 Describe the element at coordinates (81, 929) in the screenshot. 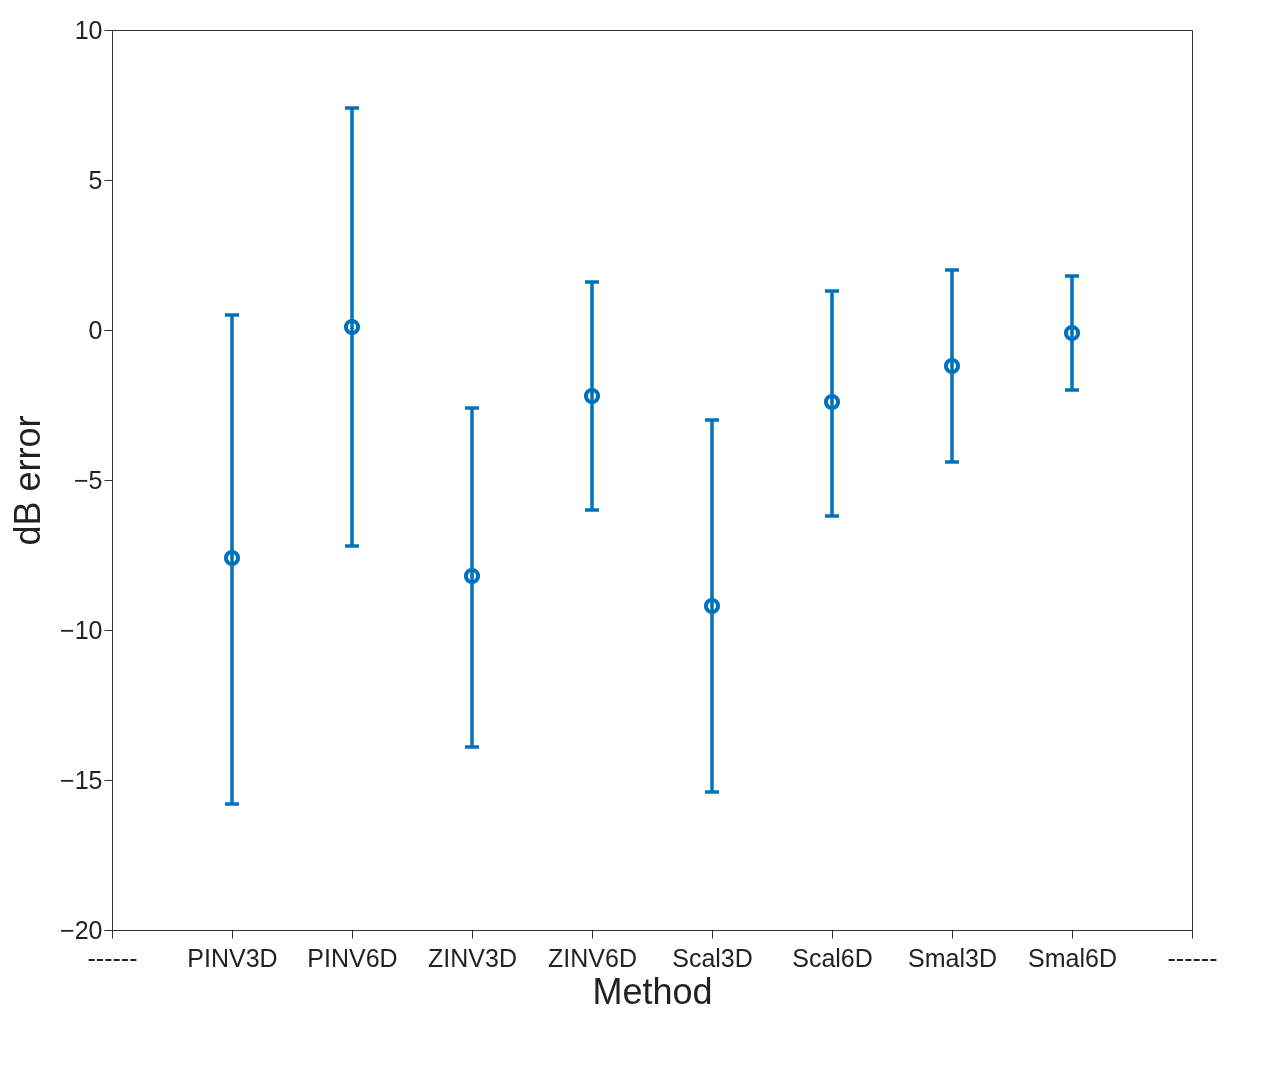

I see `y-tick-label: −20` at that location.